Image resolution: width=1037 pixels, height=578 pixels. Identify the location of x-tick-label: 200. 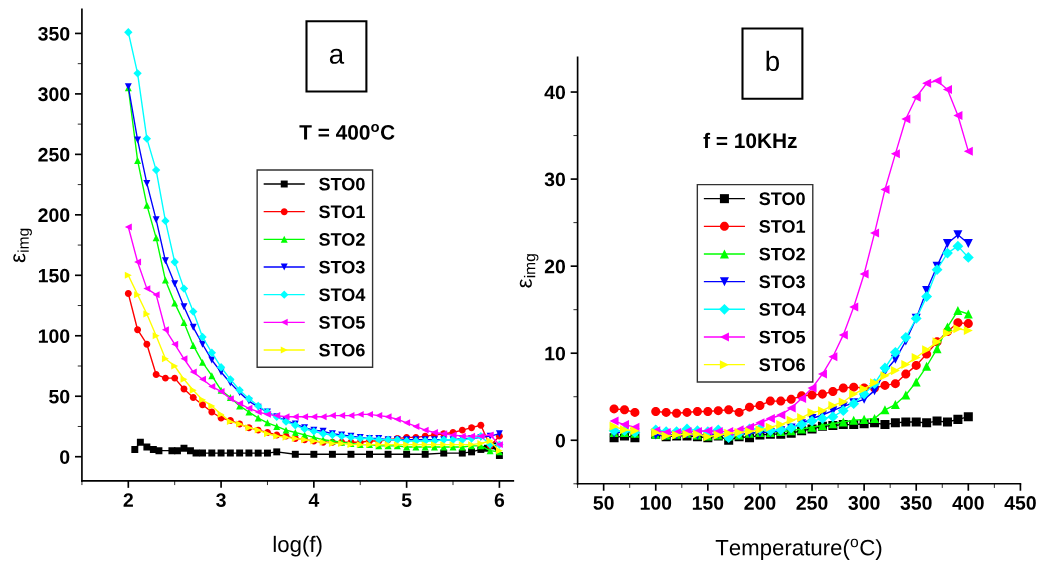
(760, 503).